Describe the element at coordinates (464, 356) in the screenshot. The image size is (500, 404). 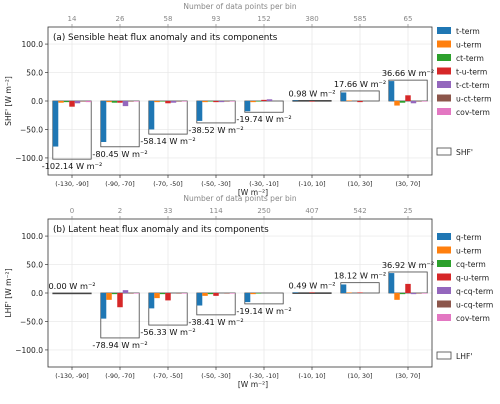
I see `legend-total-label: LHF'` at that location.